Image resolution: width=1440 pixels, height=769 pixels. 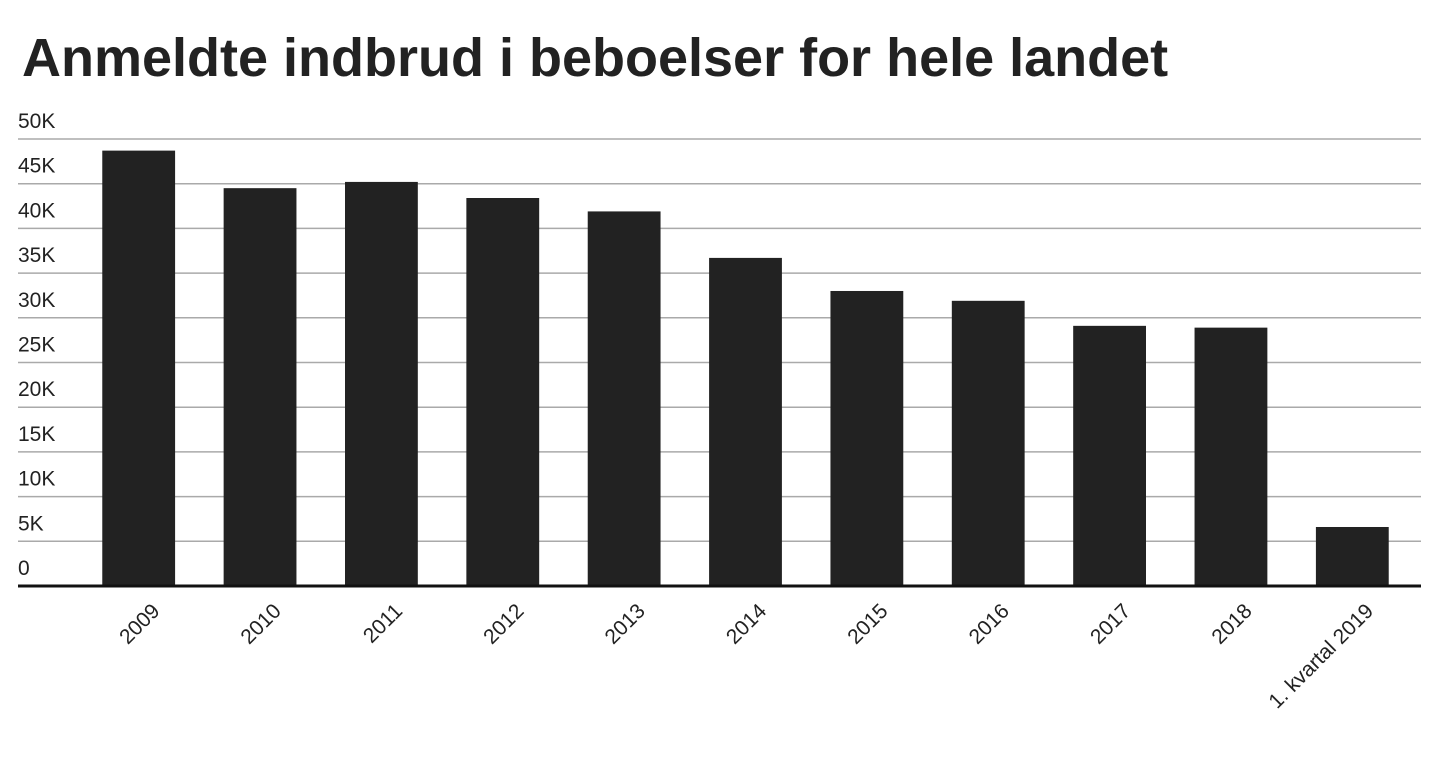 What do you see at coordinates (36, 389) in the screenshot?
I see `y-tick-label: 20K` at bounding box center [36, 389].